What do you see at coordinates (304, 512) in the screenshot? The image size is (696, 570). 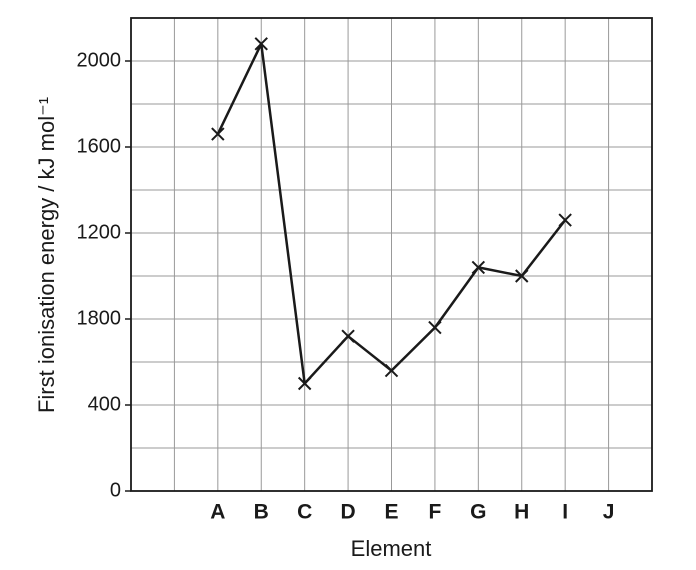 I see `x-tick-label: C` at bounding box center [304, 512].